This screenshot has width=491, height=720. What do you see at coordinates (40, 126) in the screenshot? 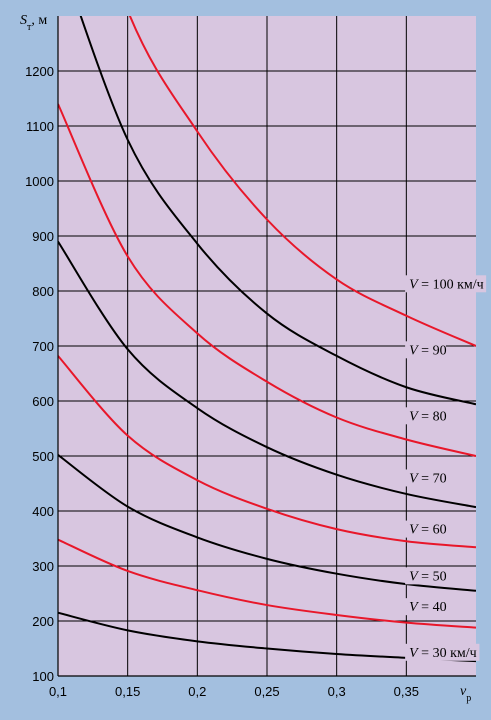
I see `y-tick-label: 1100` at bounding box center [40, 126].